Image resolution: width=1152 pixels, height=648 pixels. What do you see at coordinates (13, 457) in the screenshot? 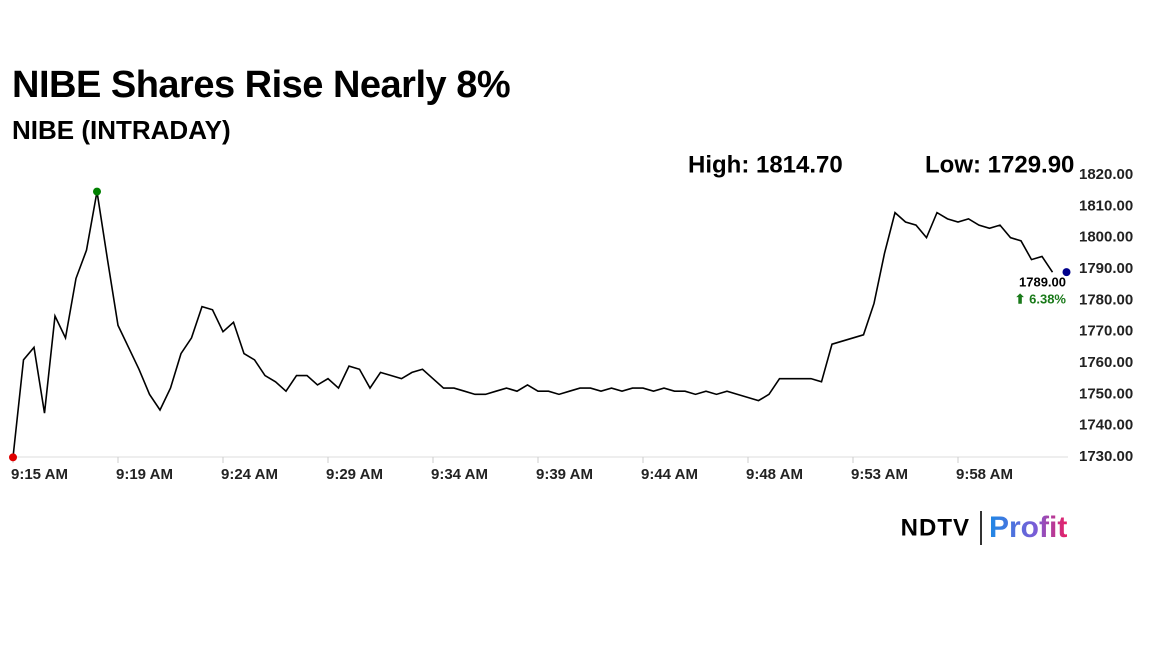
I see `low-marker` at bounding box center [13, 457].